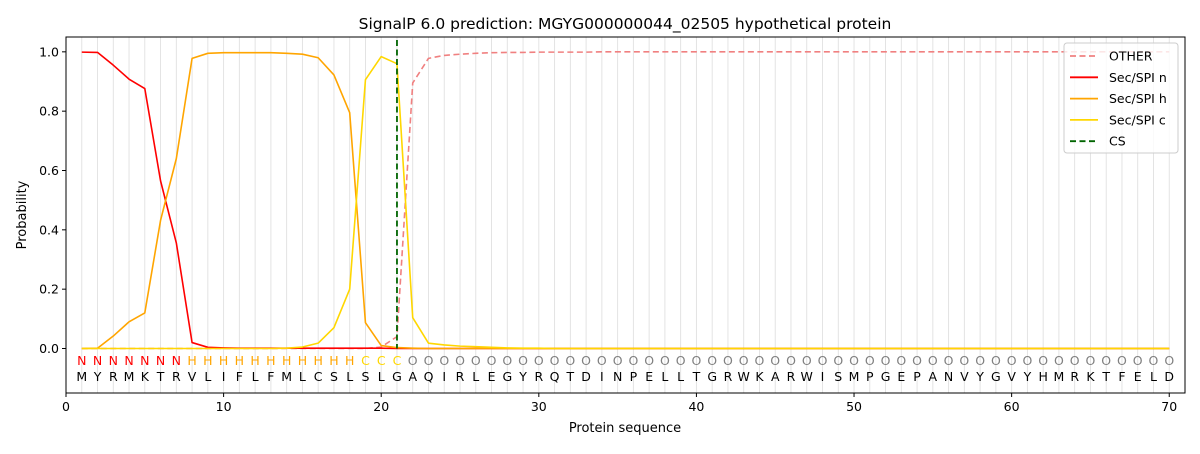  What do you see at coordinates (412, 376) in the screenshot?
I see `residue-label: A` at bounding box center [412, 376].